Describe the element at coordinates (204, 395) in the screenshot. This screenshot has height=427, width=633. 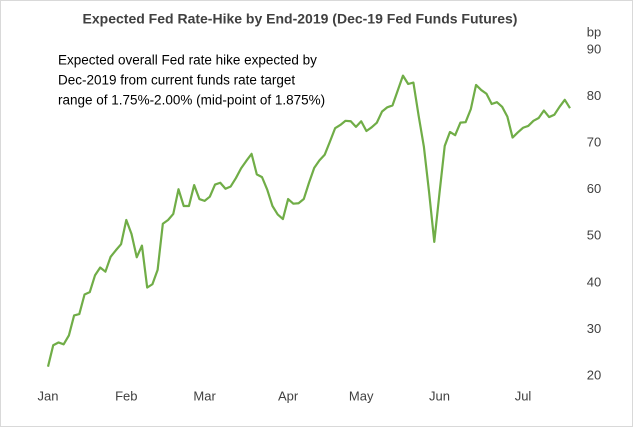
I see `x-tick-label: Mar` at that location.